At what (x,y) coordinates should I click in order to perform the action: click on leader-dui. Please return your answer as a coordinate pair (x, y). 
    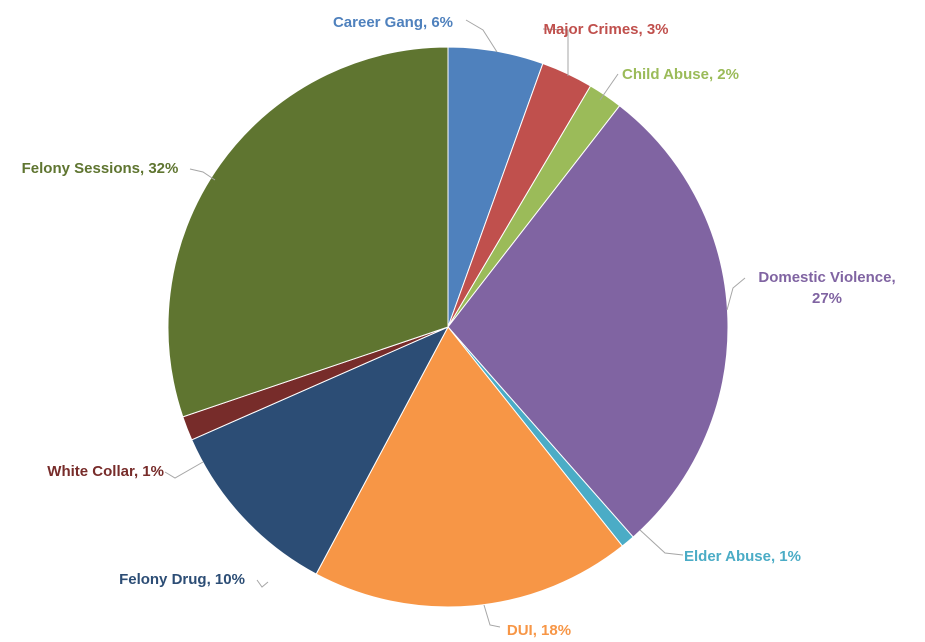
    Looking at the image, I should click on (492, 616).